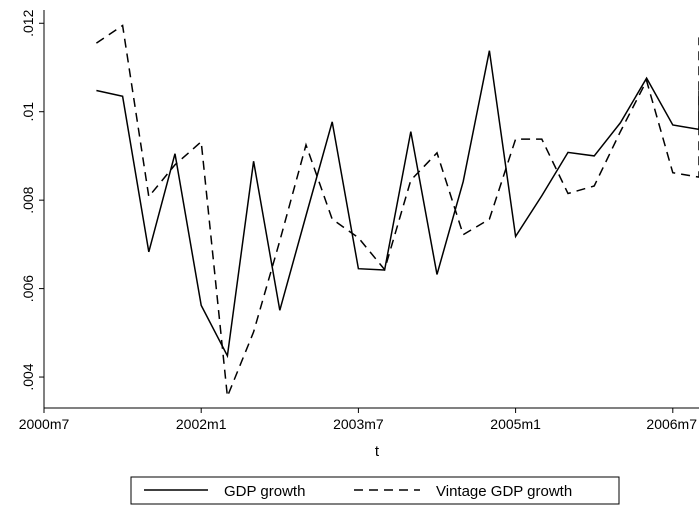 This screenshot has width=699, height=505. Describe the element at coordinates (201, 424) in the screenshot. I see `x-tick-label: 2002m1` at that location.